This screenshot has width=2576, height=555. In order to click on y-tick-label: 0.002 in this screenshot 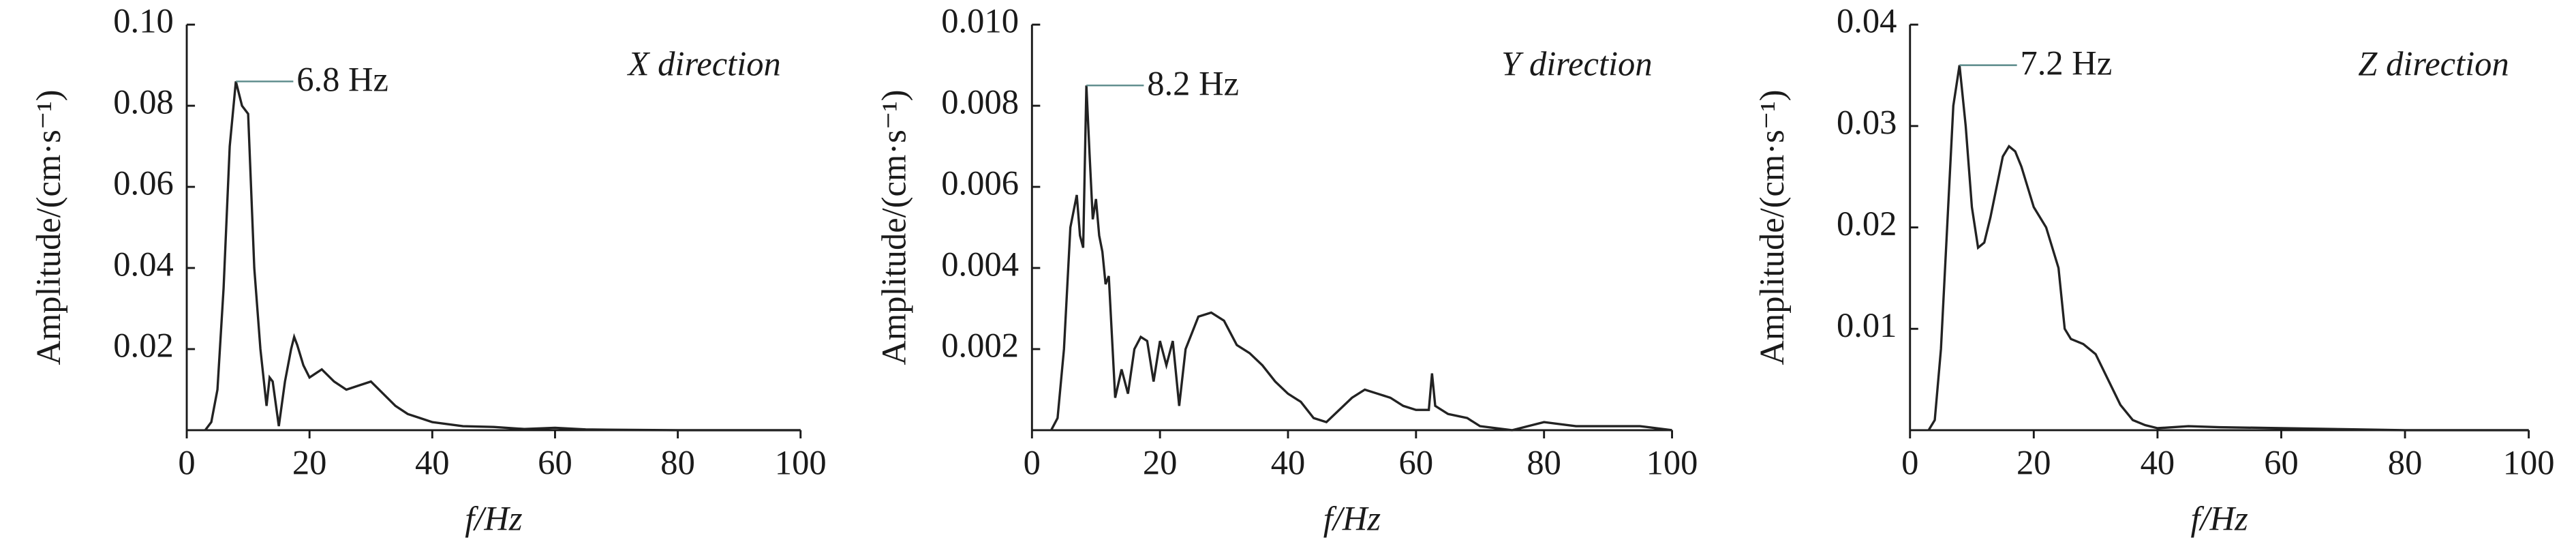, I will do `click(980, 346)`.